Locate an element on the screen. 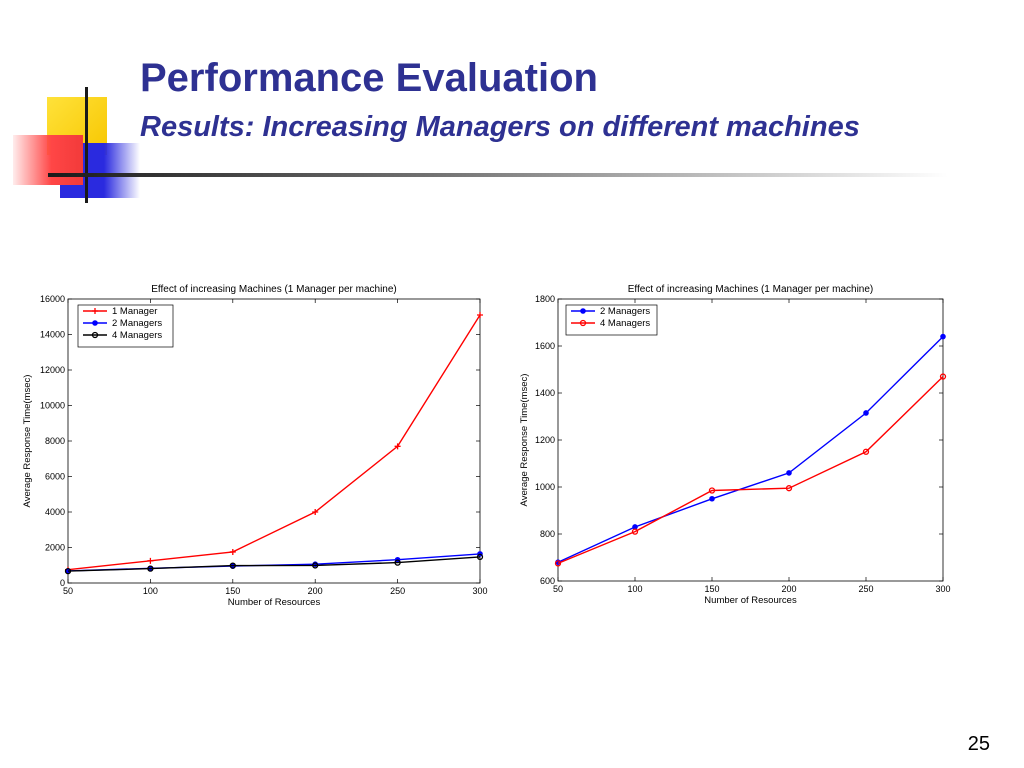 This screenshot has height=768, width=1024. decor-vertical-line is located at coordinates (86, 145).